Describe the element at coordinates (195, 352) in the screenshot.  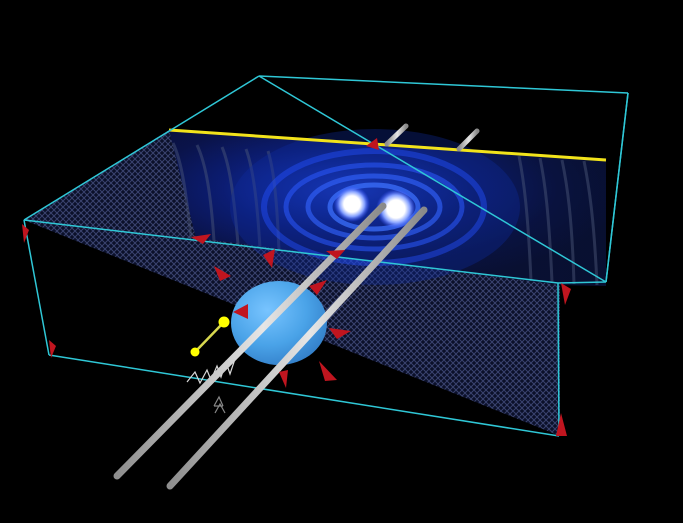
I see `source-left-emitter` at that location.